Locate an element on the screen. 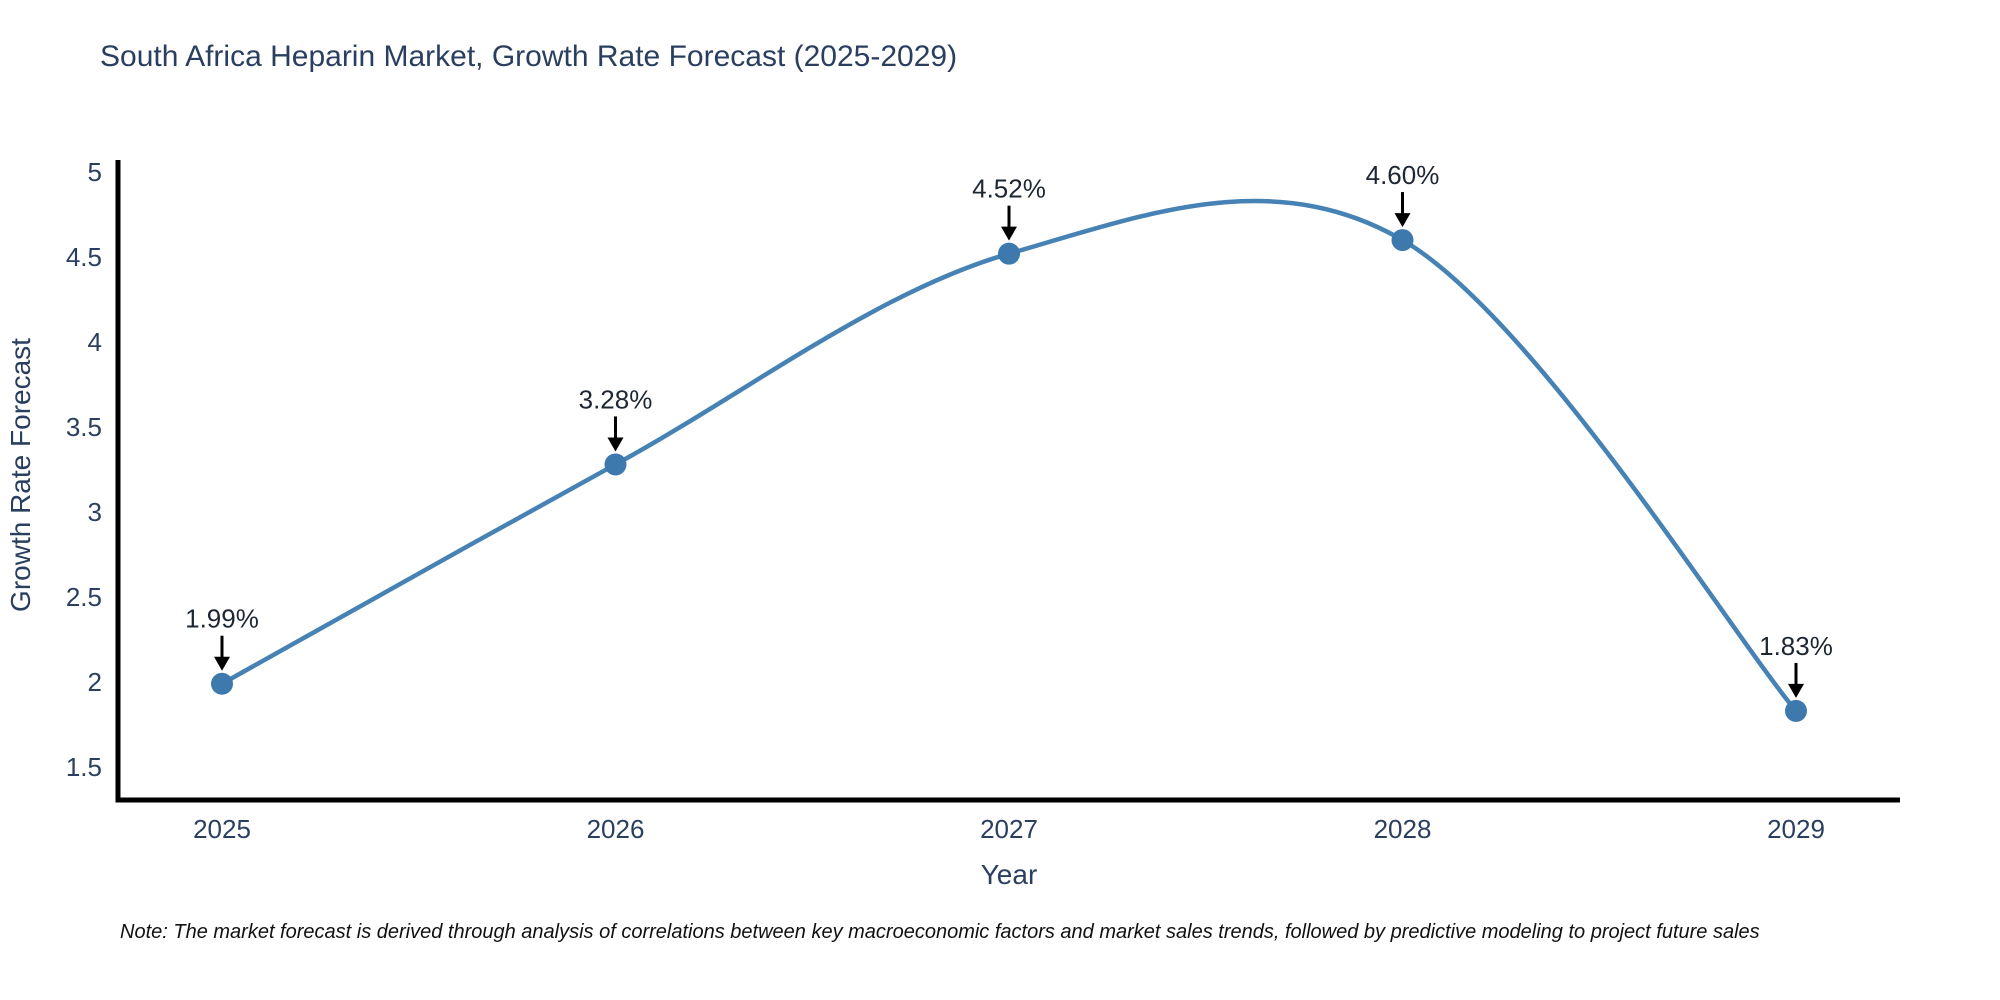 This screenshot has height=1000, width=2000. x-tick-label: 2028 is located at coordinates (1403, 829).